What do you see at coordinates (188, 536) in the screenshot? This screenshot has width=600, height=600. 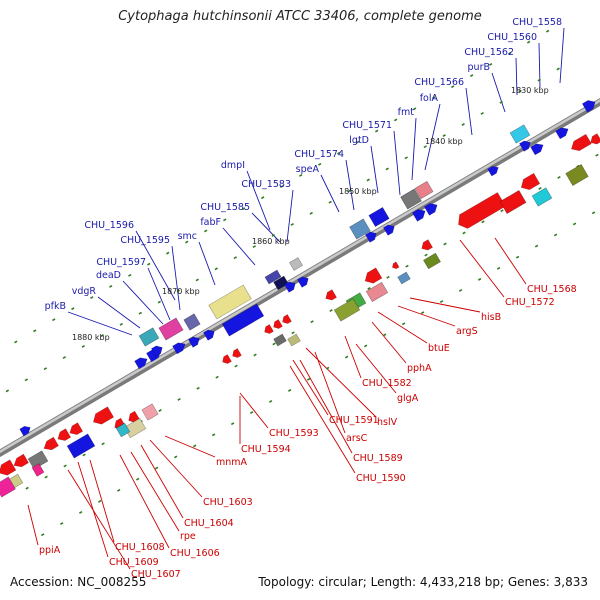 I see `gene-label-reverse: rpe` at bounding box center [188, 536].